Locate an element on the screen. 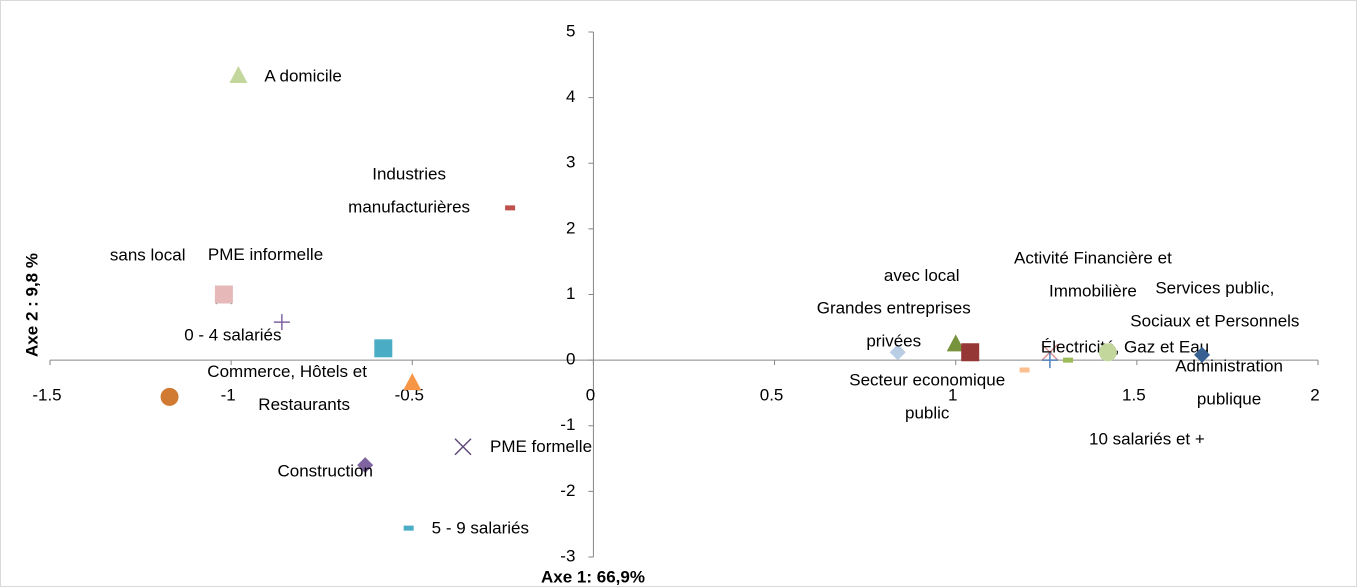 The width and height of the screenshot is (1357, 587). point-label: A domicile is located at coordinates (302, 75).